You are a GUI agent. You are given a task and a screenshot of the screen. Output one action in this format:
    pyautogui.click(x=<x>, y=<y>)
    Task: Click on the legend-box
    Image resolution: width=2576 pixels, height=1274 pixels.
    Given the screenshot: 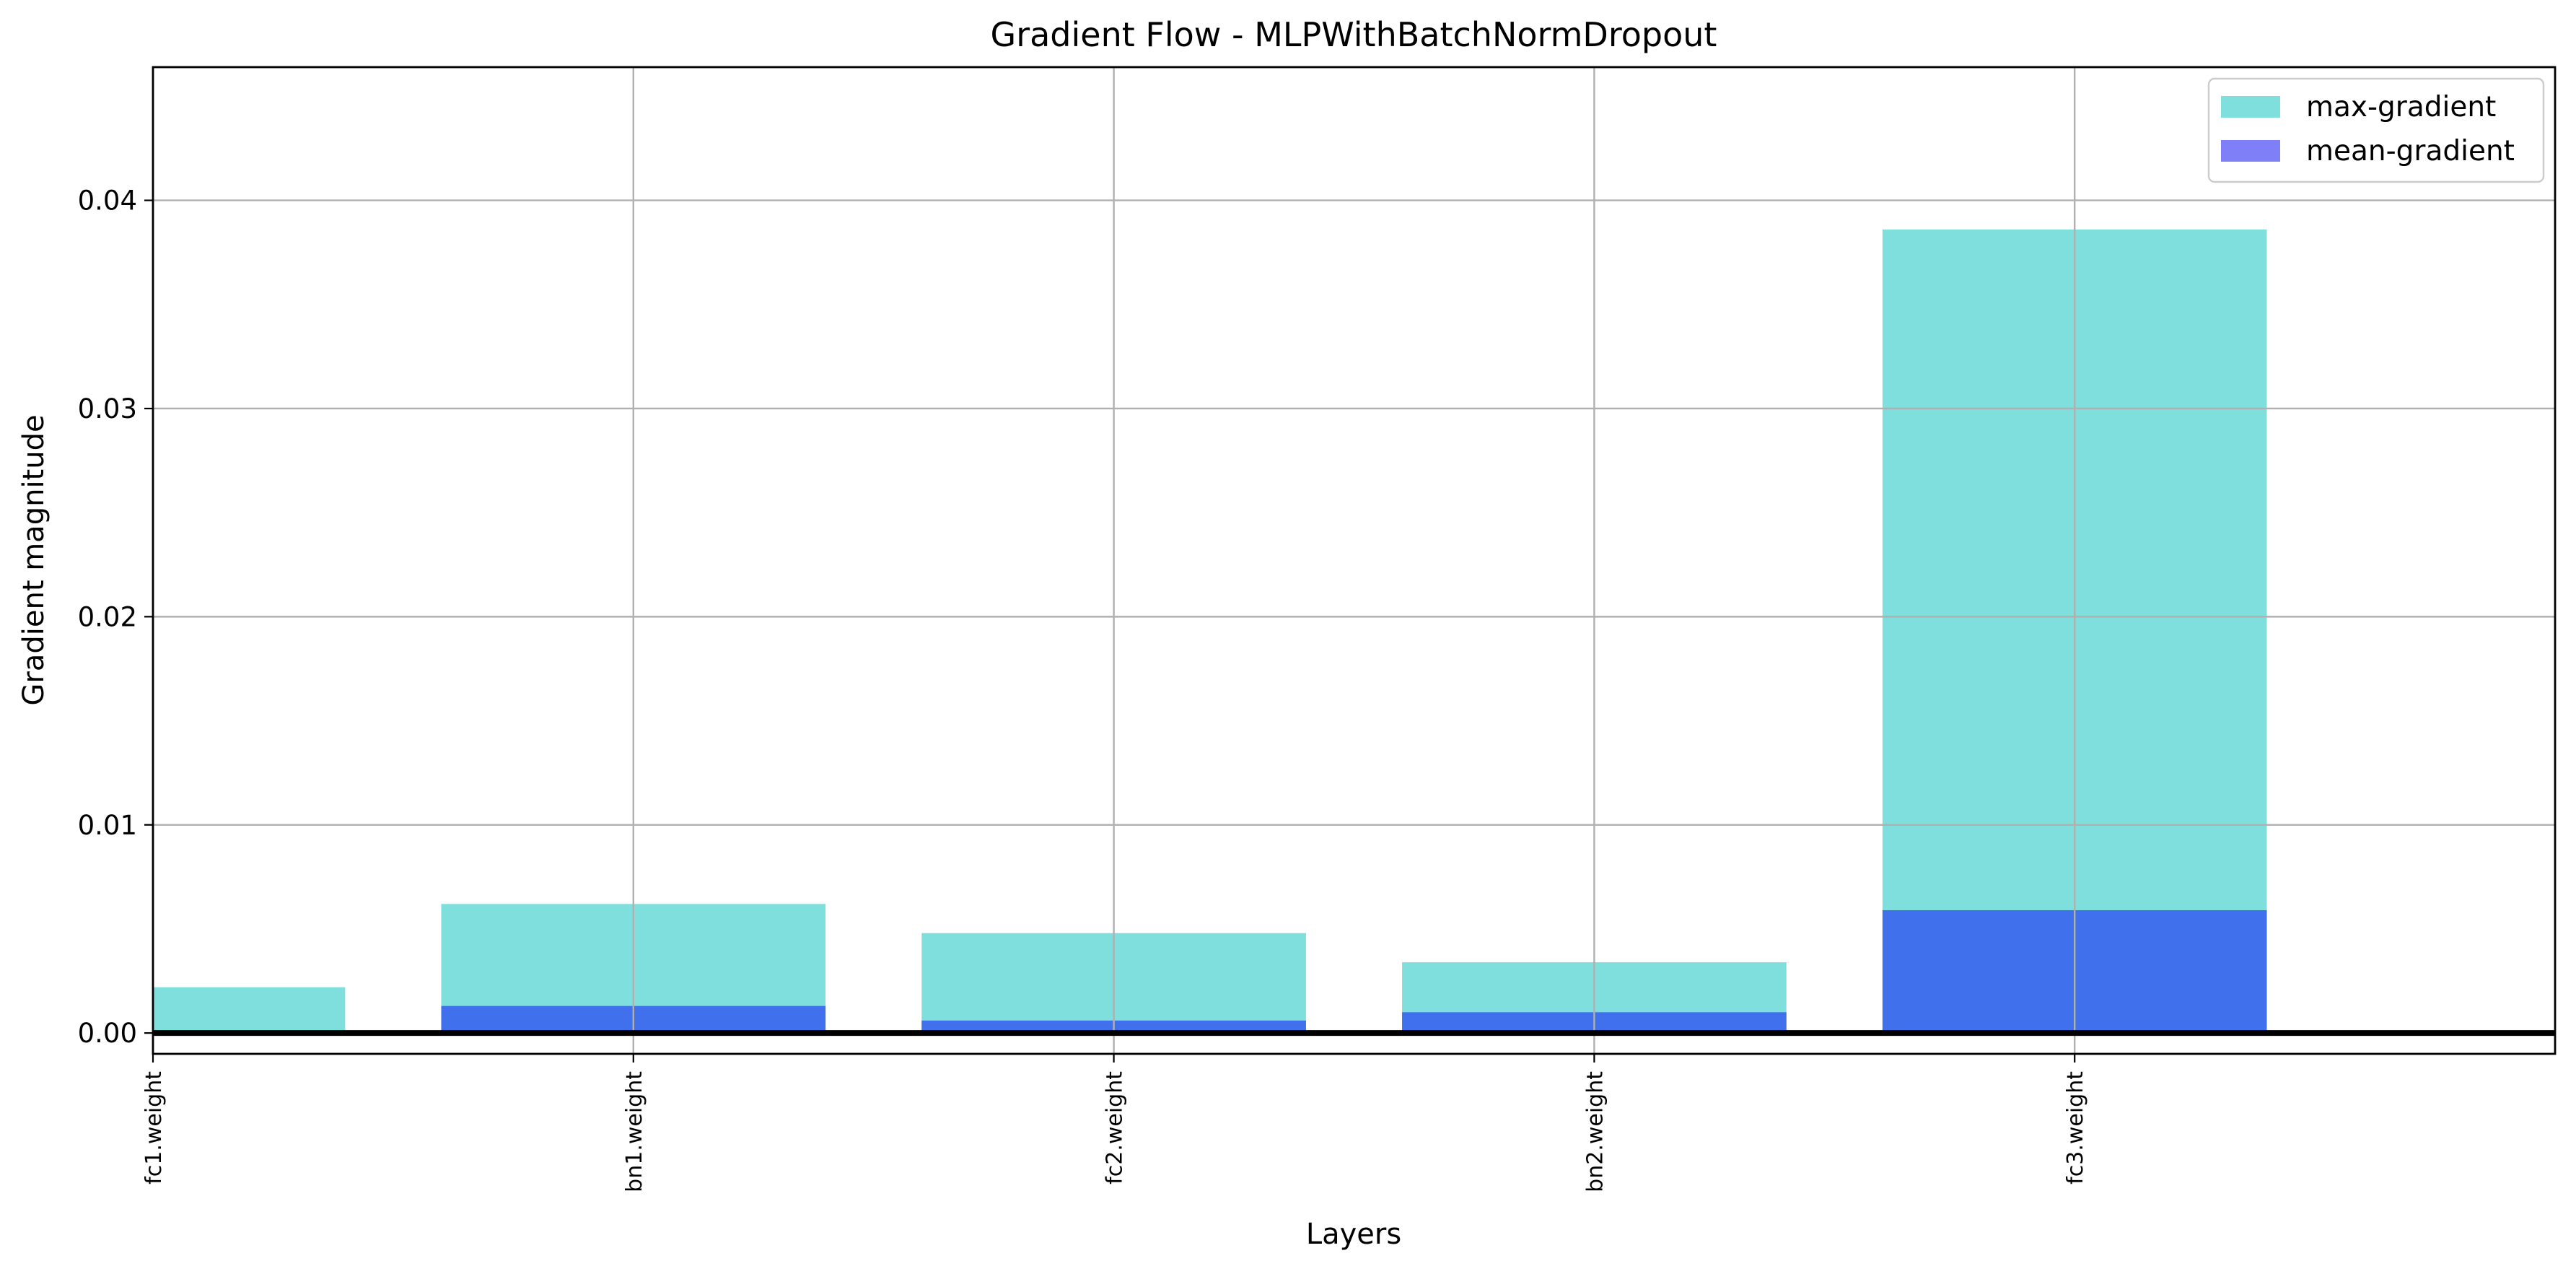 What is the action you would take?
    pyautogui.click(x=2376, y=130)
    